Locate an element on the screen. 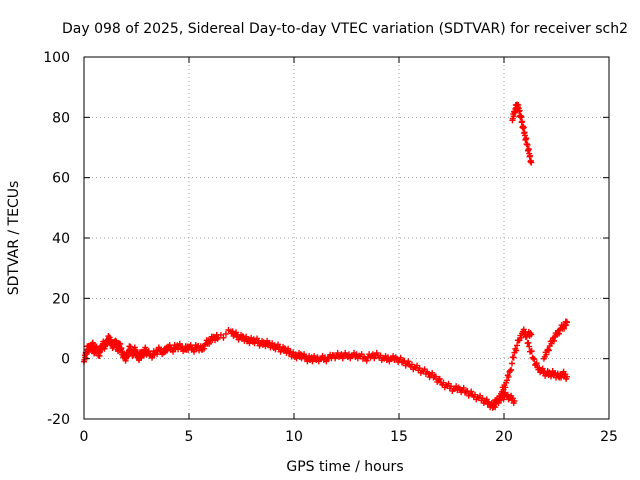 This screenshot has width=640, height=480. y-tick-label: 0 is located at coordinates (65, 360).